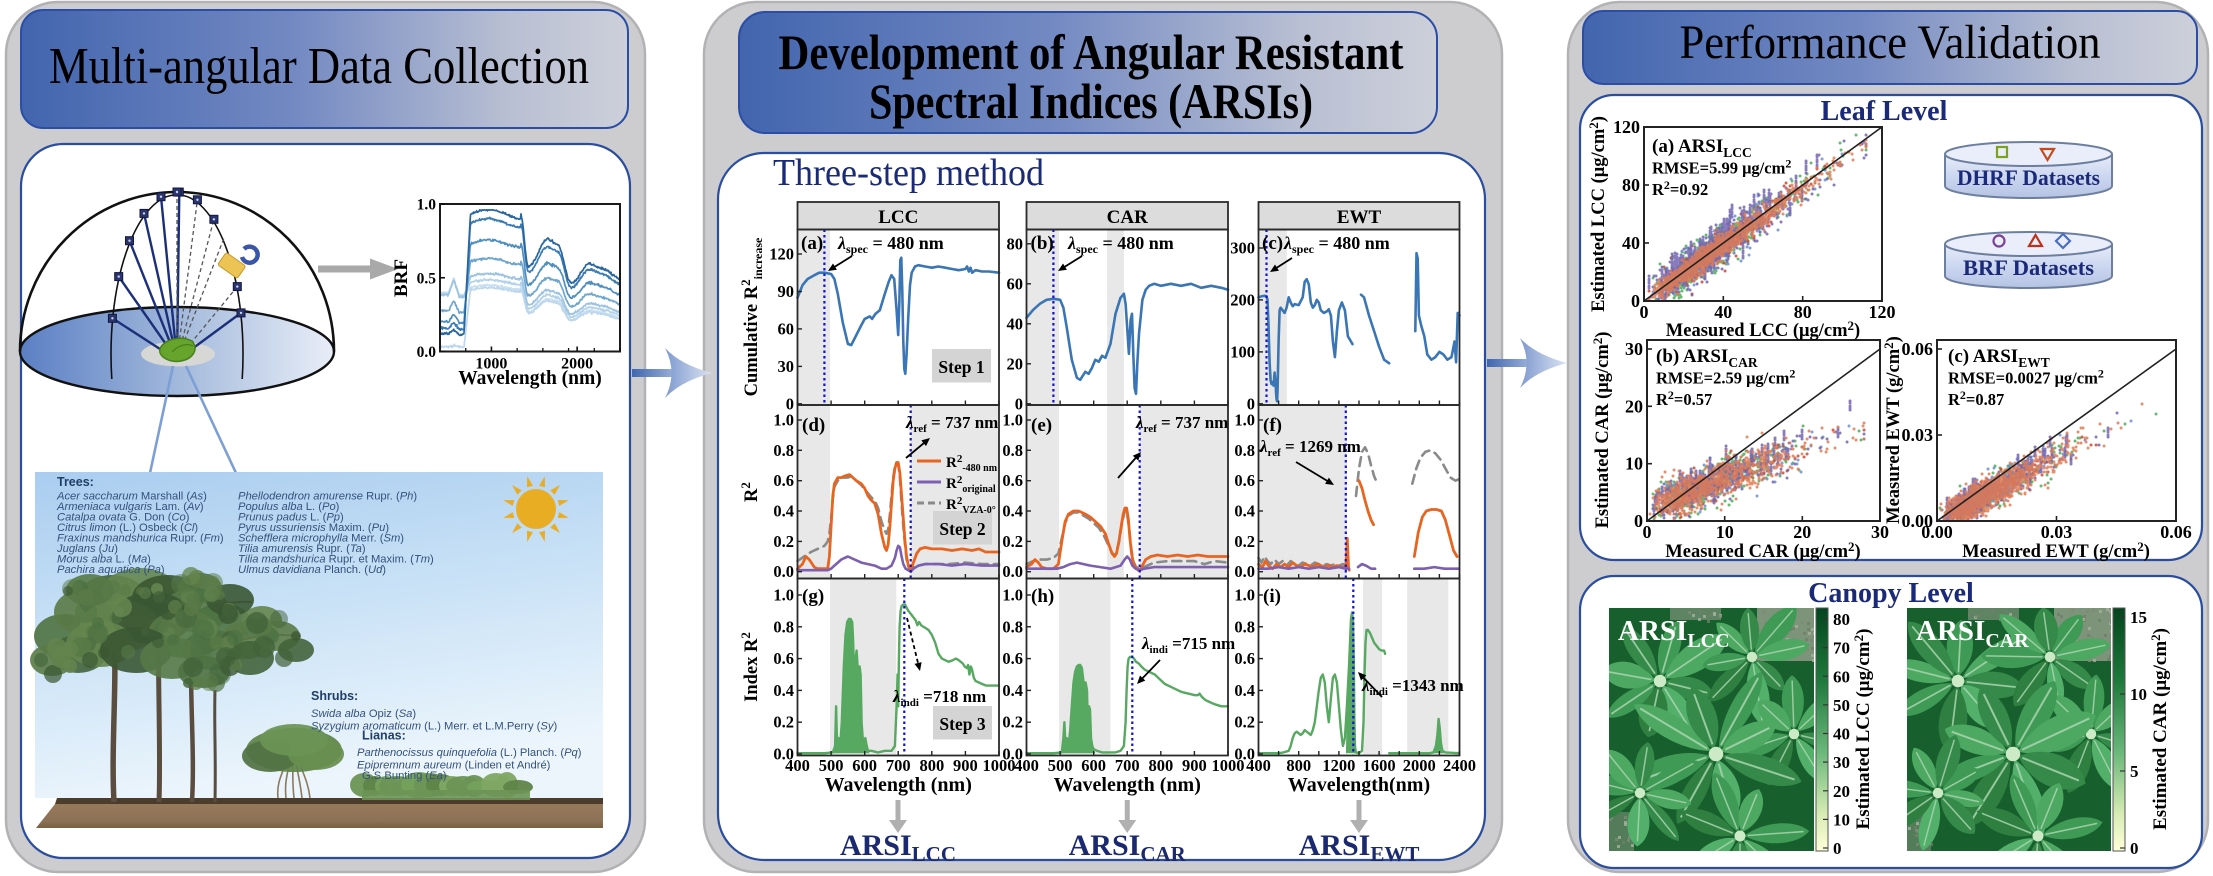 This screenshot has width=2213, height=876. I want to click on svg-text: Populus alba L. (Po), so click(289, 507).